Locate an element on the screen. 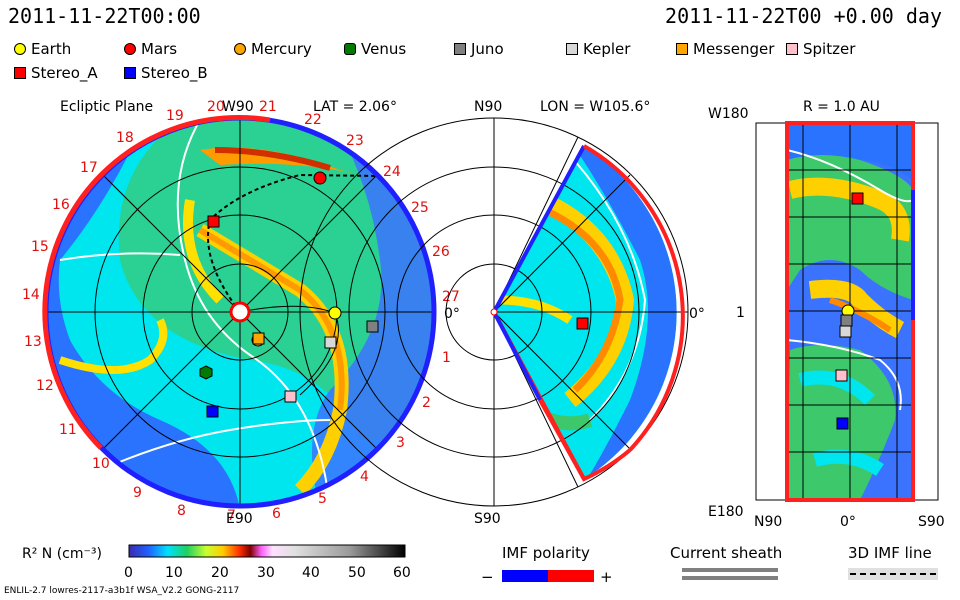 The image size is (960, 600). hour-label: 24 is located at coordinates (392, 172).